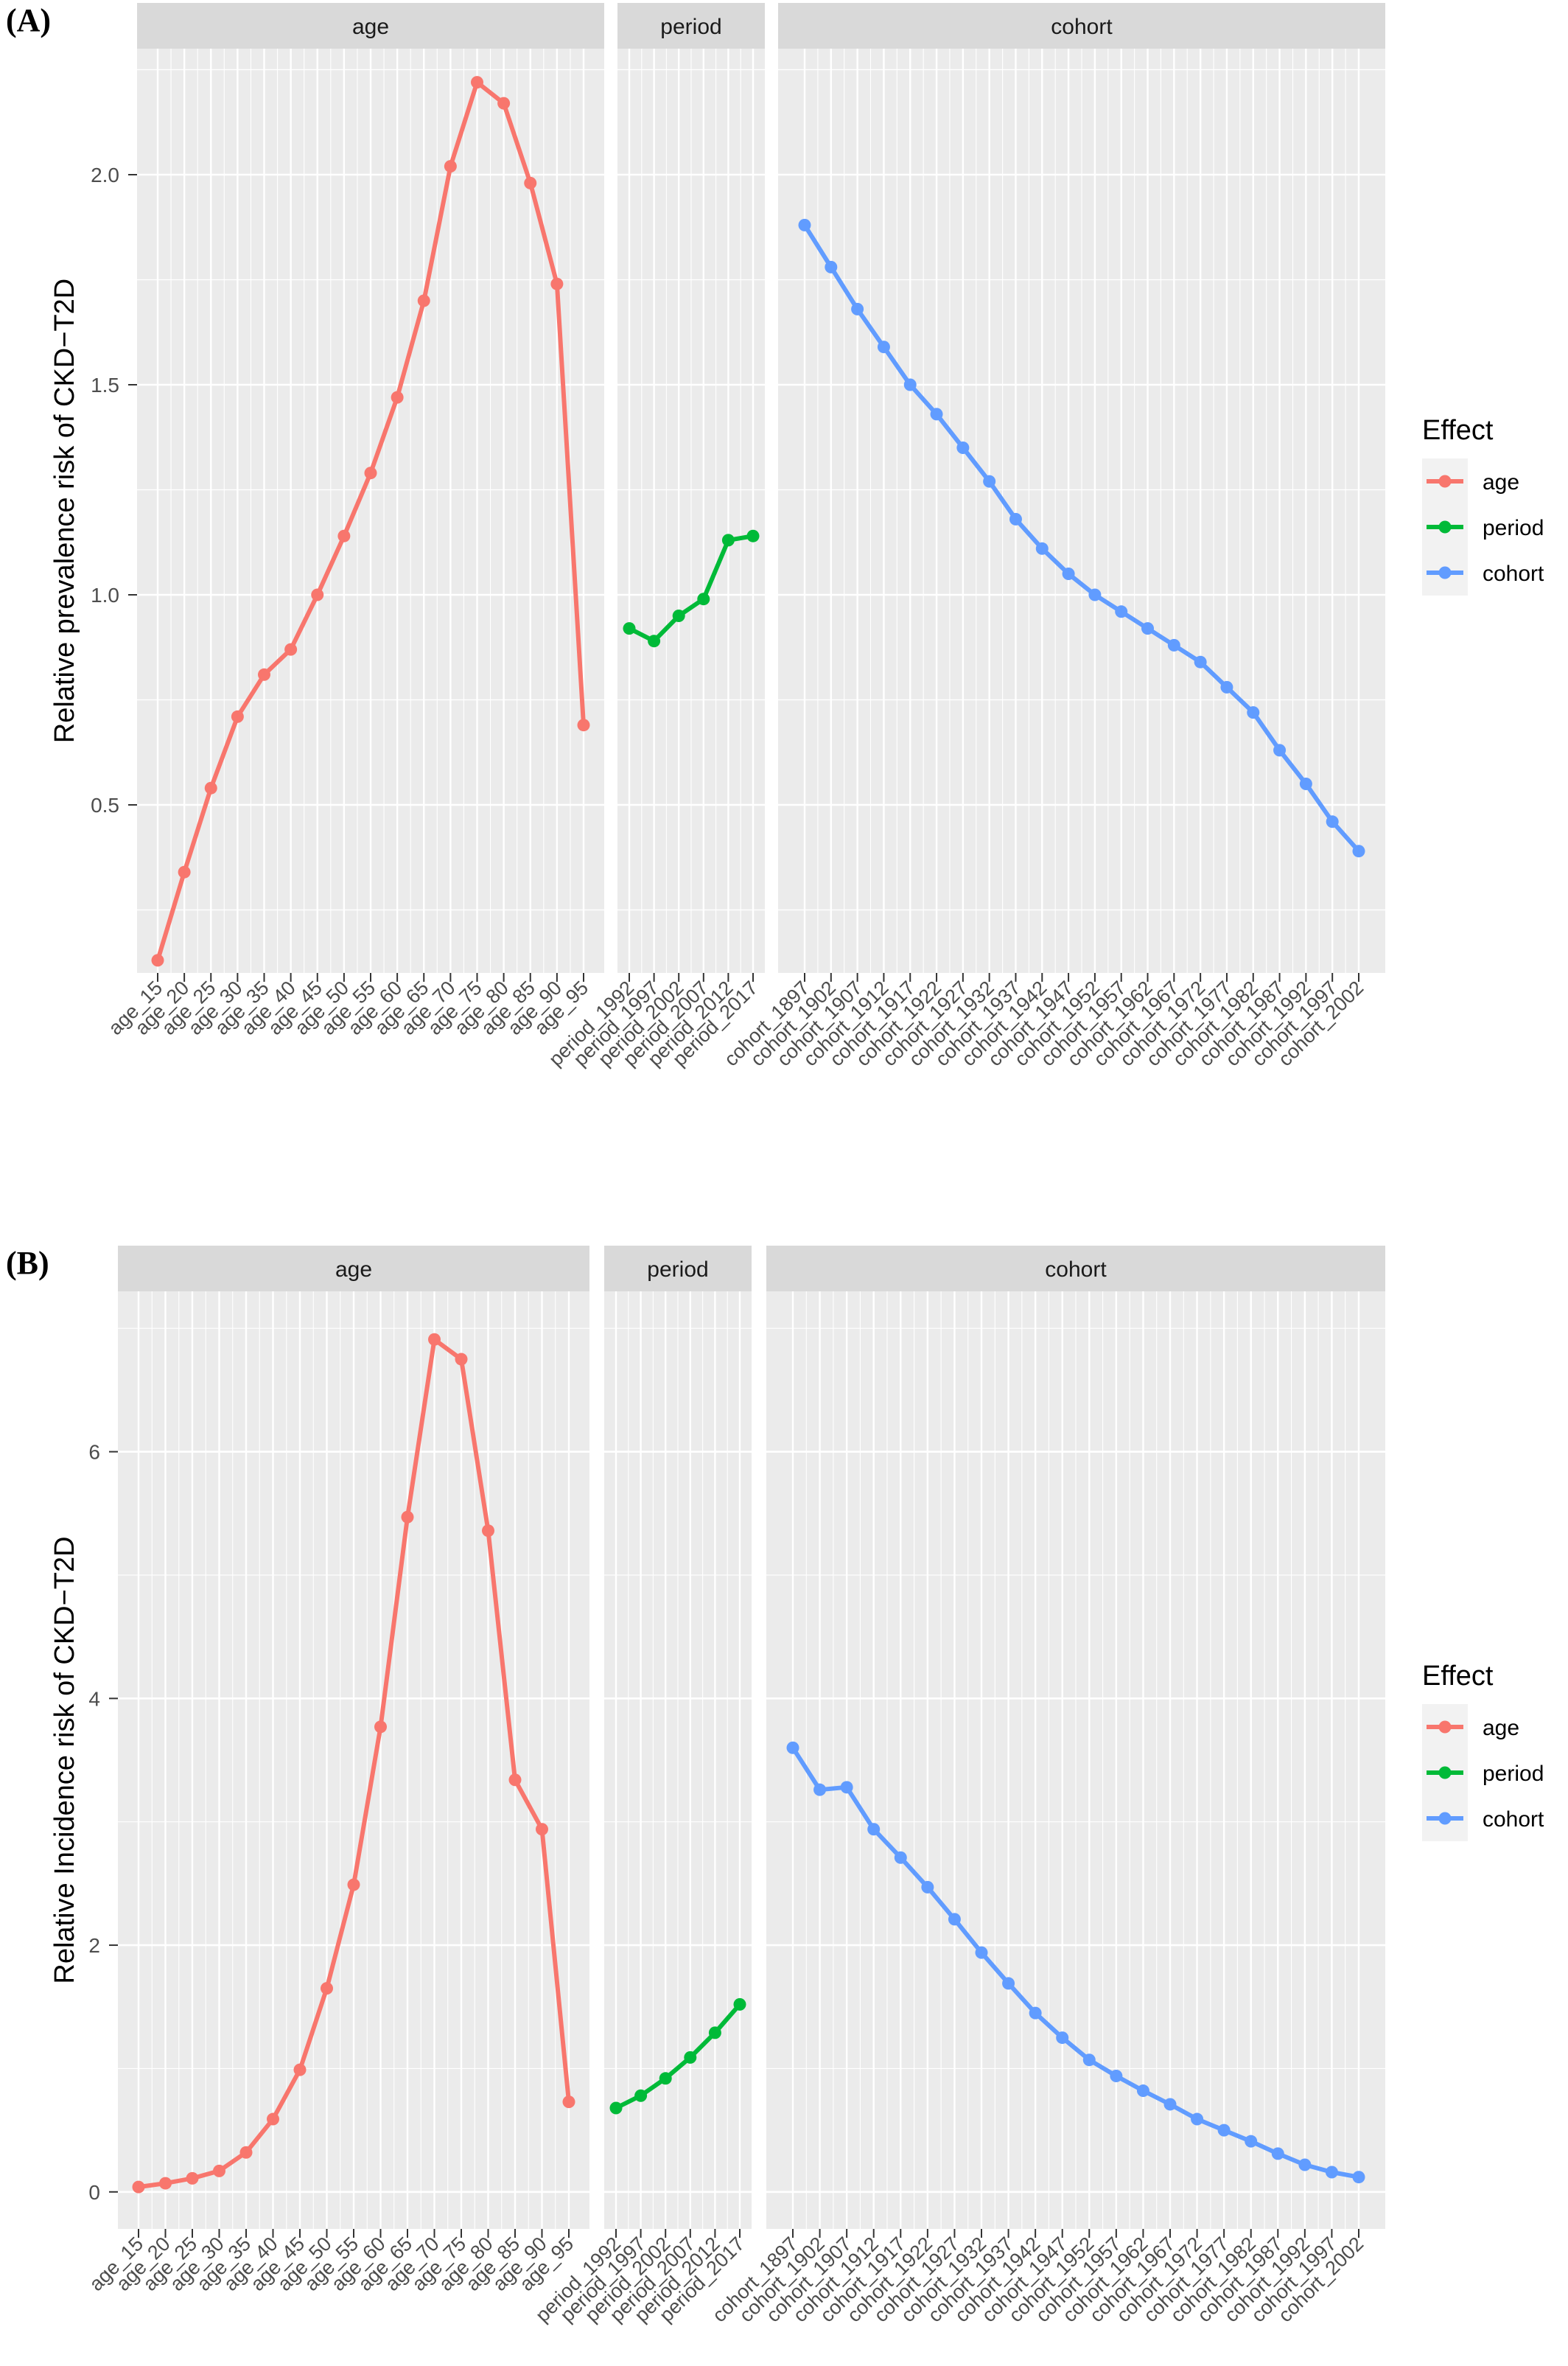  What do you see at coordinates (28, 1263) in the screenshot?
I see `panel-letter: (B)` at bounding box center [28, 1263].